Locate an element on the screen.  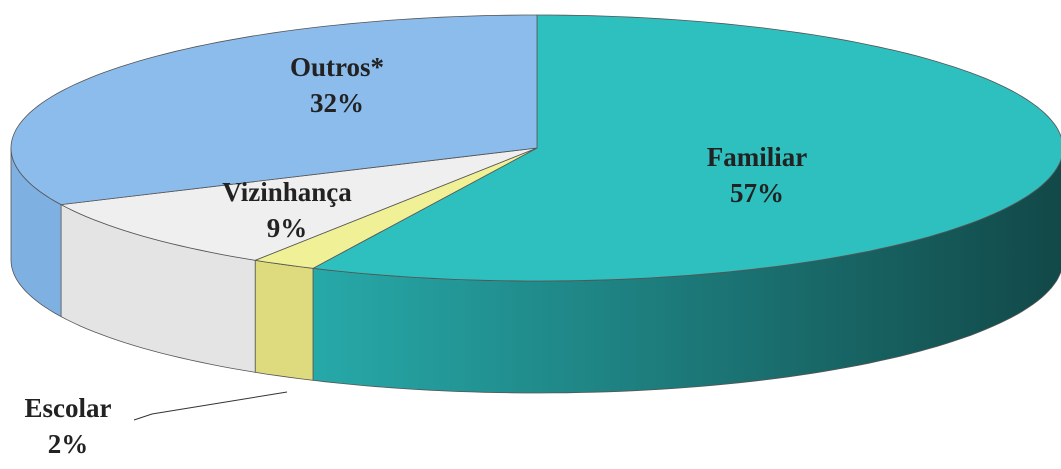
slice-side is located at coordinates (284, 320).